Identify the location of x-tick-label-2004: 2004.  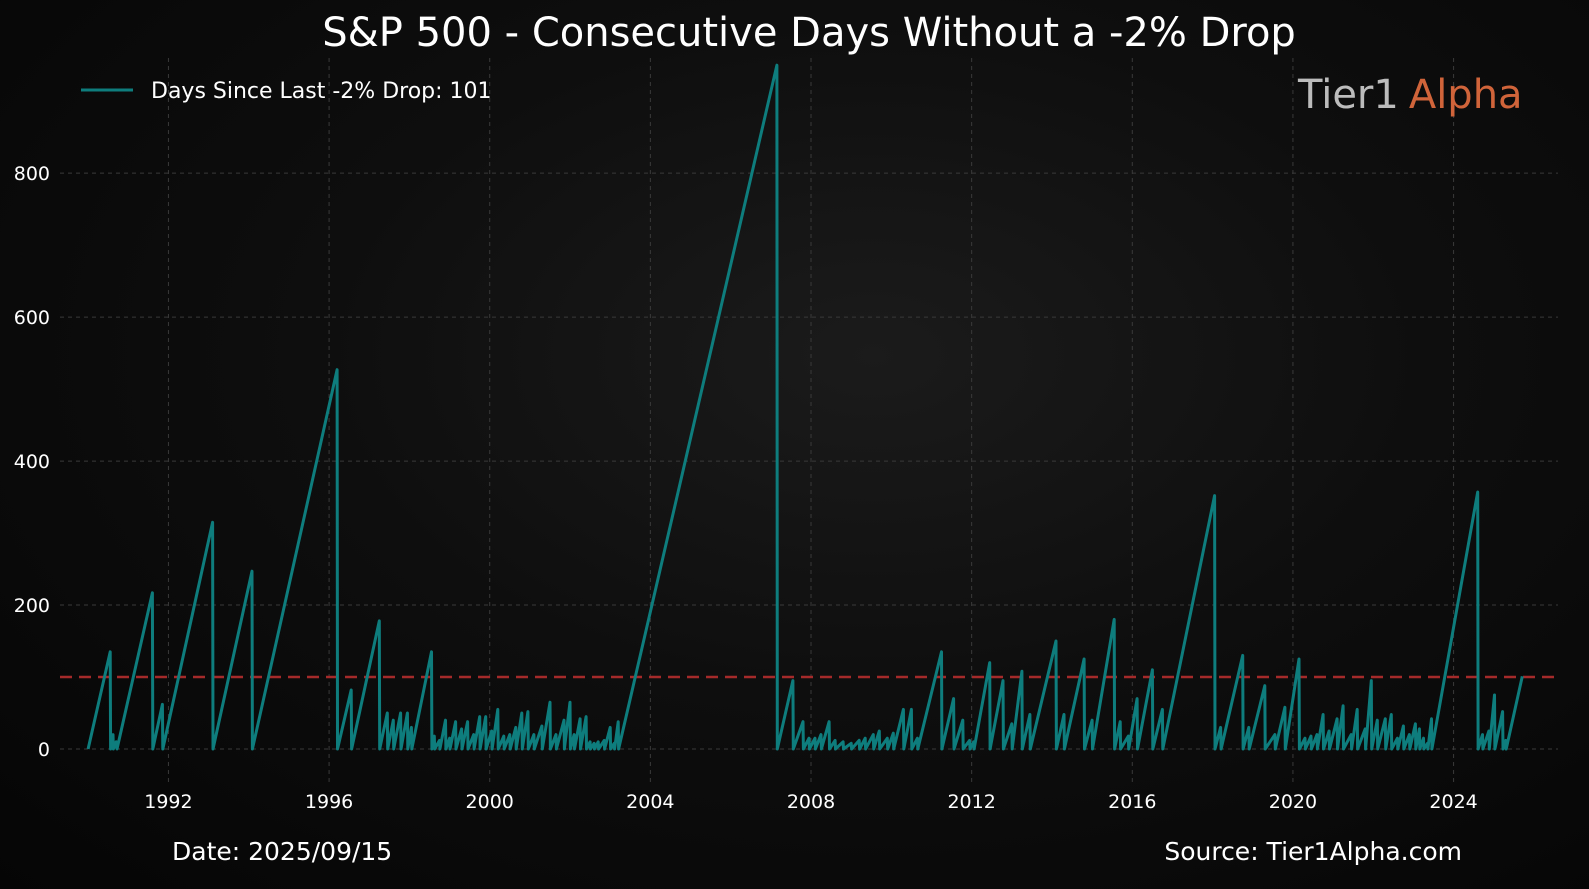
(650, 802).